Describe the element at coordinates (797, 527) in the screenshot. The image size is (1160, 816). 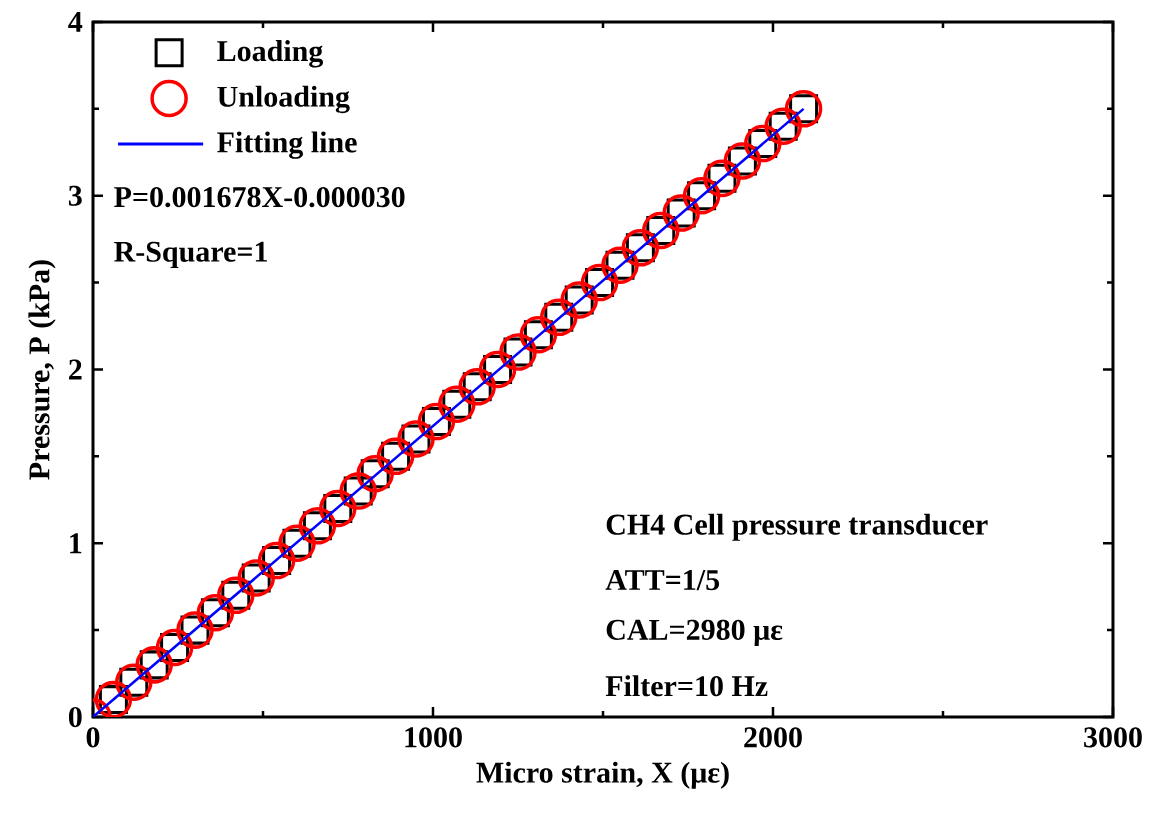
I see `annotation: CH4 Cell pressure transducer` at that location.